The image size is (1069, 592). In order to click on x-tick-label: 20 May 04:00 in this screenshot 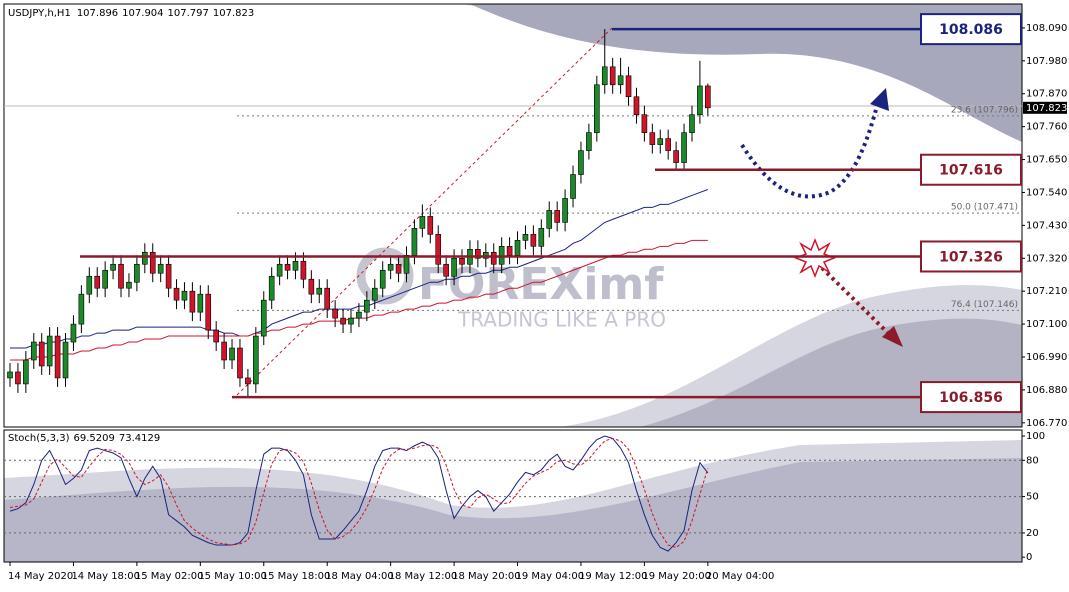, I will do `click(740, 576)`.